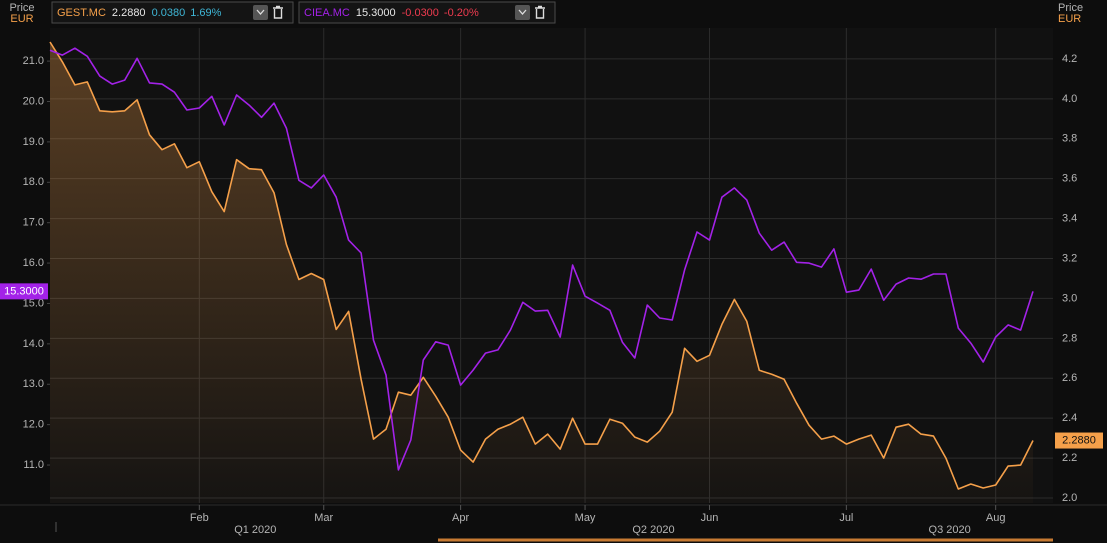  I want to click on legend-last-value: 2.2880, so click(129, 13).